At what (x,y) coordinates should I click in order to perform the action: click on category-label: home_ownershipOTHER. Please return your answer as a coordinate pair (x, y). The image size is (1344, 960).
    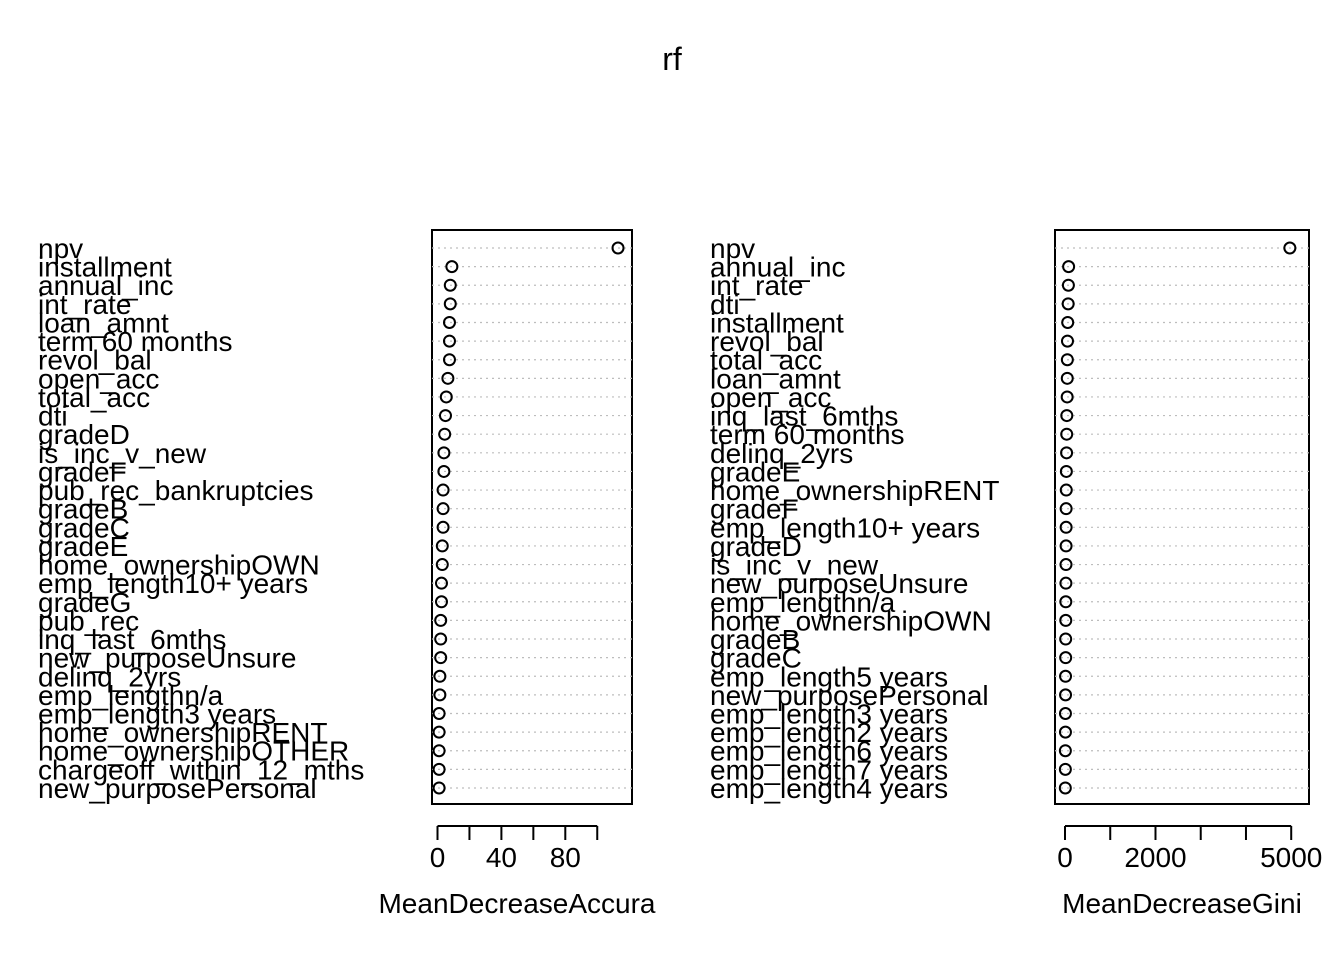
    Looking at the image, I should click on (193, 751).